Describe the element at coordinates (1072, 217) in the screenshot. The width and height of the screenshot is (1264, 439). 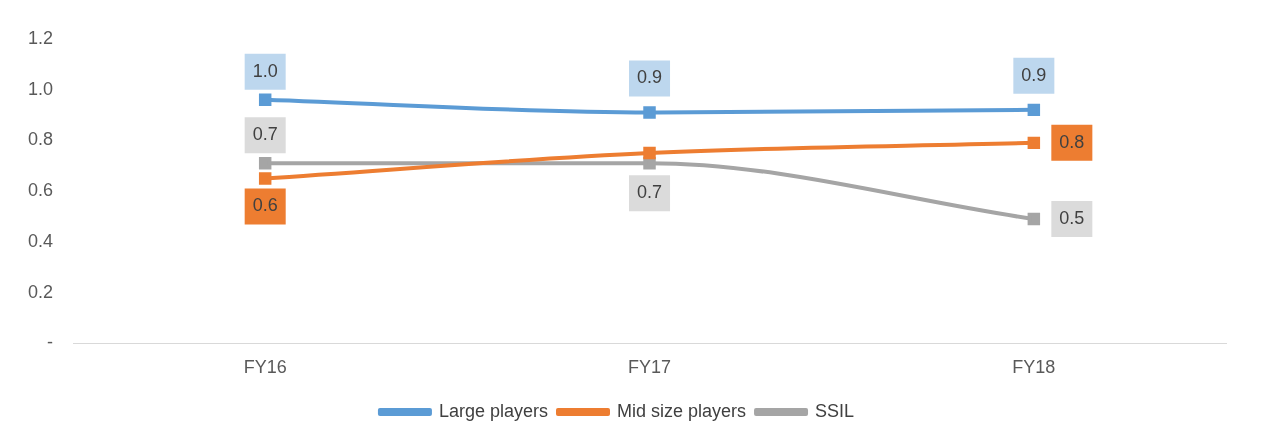
I see `data-label: 0.5` at that location.